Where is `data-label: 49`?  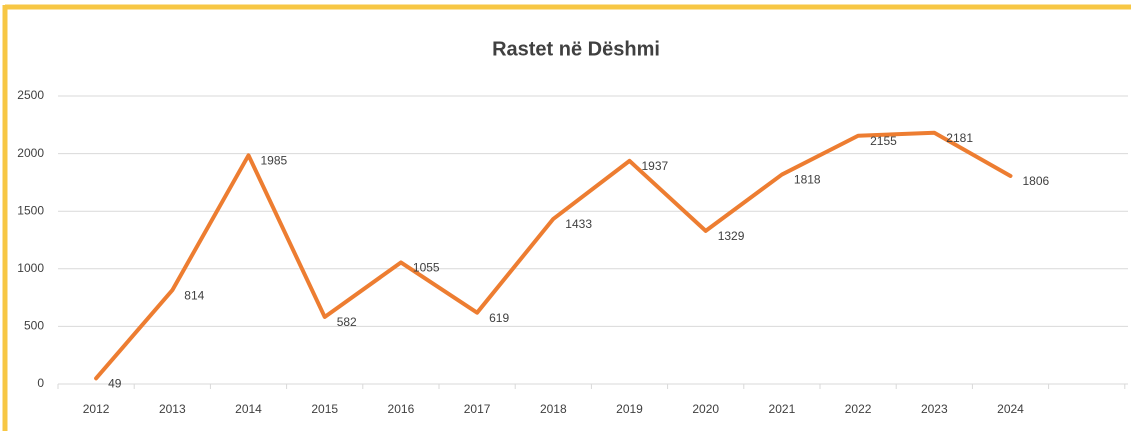
data-label: 49 is located at coordinates (115, 384).